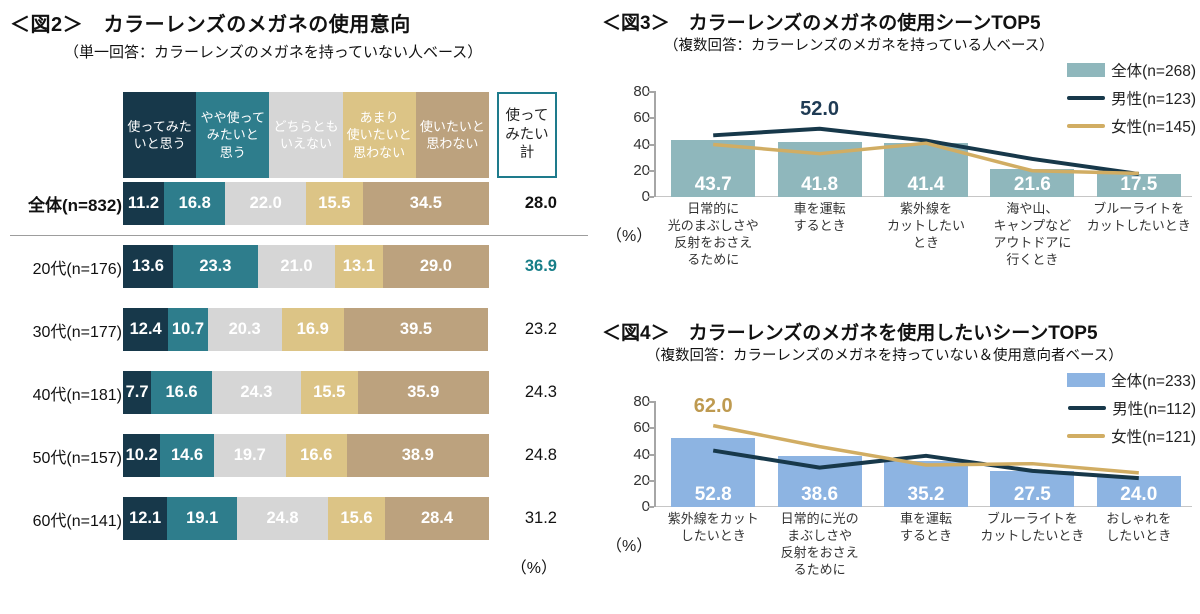  What do you see at coordinates (713, 168) in the screenshot?
I see `bar: 43.7` at bounding box center [713, 168].